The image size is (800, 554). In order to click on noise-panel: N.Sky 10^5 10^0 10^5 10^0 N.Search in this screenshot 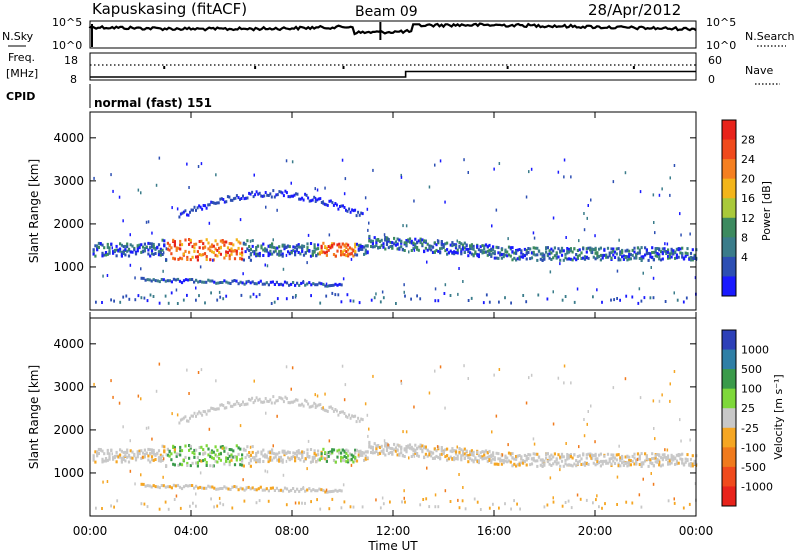, I will do `click(398, 34)`.